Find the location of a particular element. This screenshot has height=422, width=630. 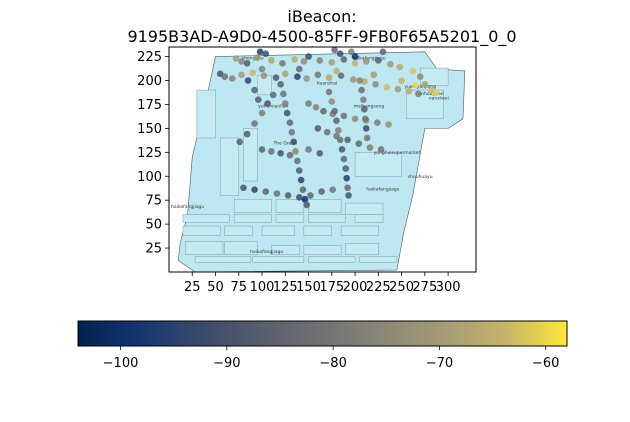

colorbar-axis: −100 −90 −80 −70 −60 is located at coordinates (331, 358).